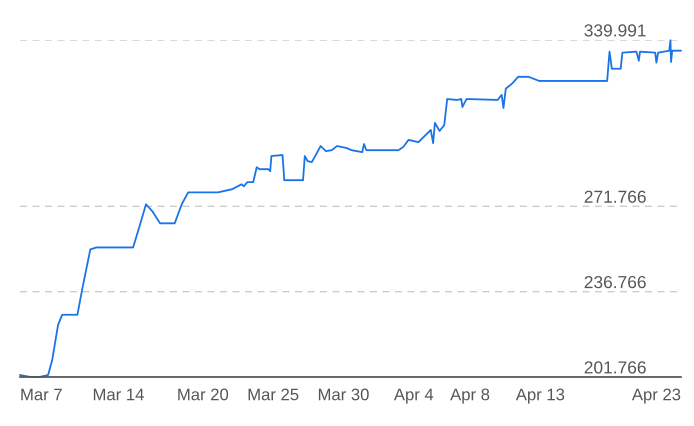  Describe the element at coordinates (615, 282) in the screenshot. I see `y-tick-label: 236.766` at that location.